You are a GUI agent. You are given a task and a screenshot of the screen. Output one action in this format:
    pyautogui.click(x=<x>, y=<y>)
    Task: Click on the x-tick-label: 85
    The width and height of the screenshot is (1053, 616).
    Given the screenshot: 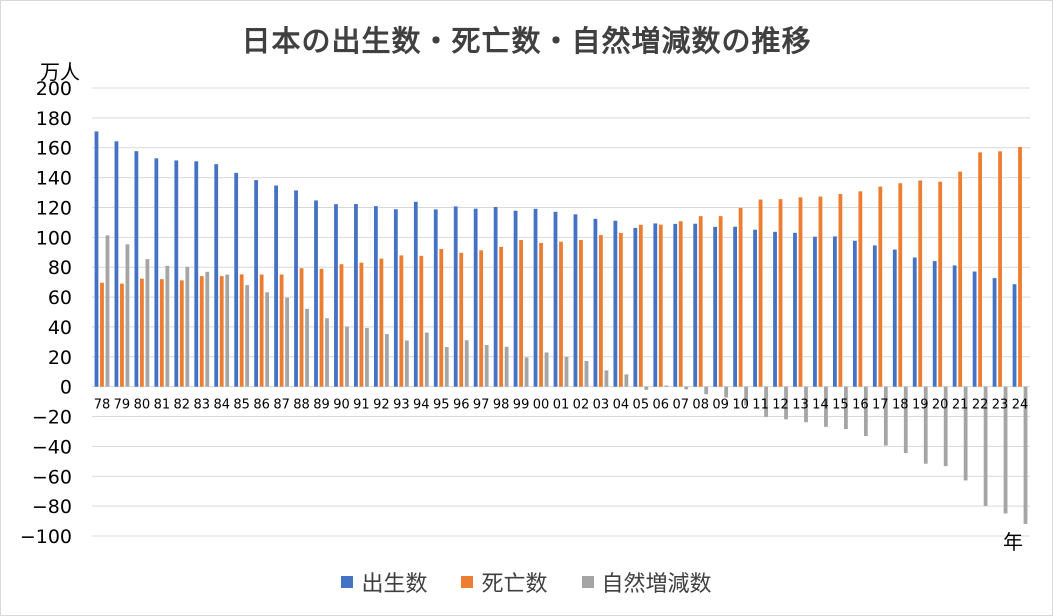 What is the action you would take?
    pyautogui.click(x=241, y=405)
    